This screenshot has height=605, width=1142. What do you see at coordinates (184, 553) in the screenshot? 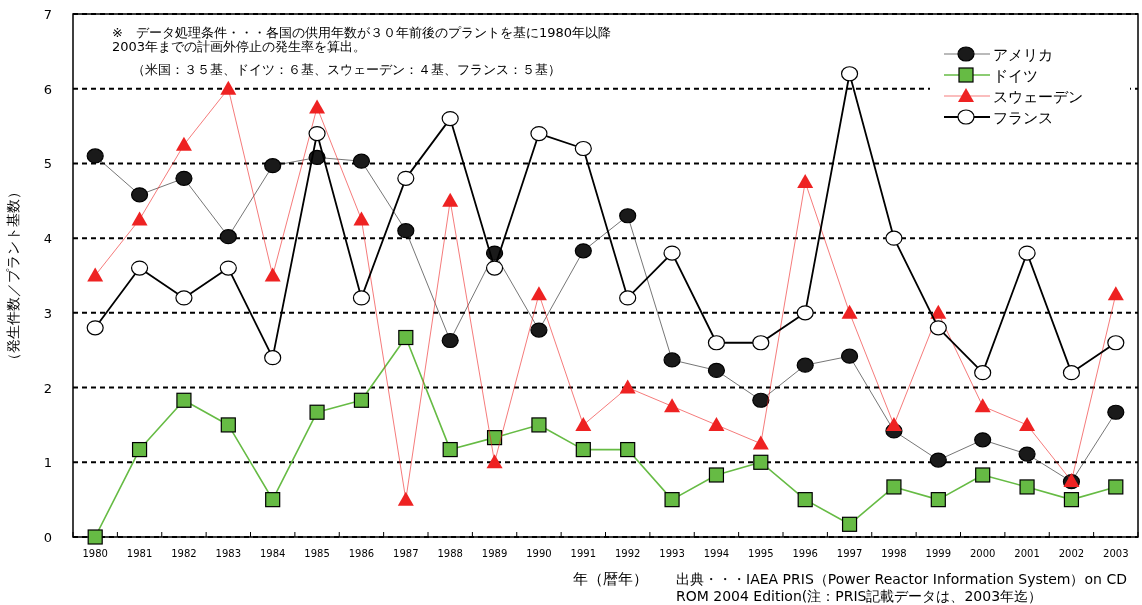
I see `x-tick-label: 1982` at bounding box center [184, 553].